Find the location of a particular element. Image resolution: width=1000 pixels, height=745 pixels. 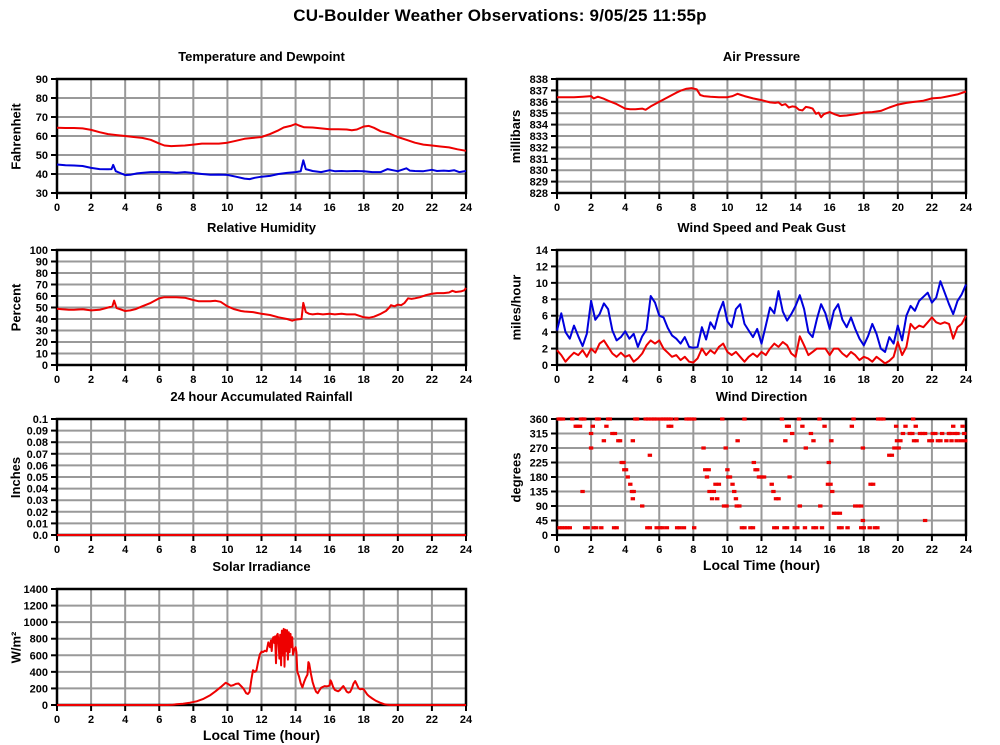

chart-title: Wind Direction is located at coordinates (761, 396).